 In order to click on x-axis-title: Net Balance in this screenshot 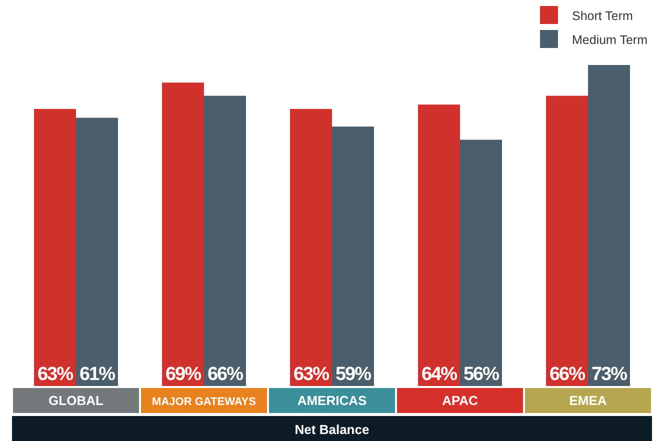, I will do `click(332, 429)`.